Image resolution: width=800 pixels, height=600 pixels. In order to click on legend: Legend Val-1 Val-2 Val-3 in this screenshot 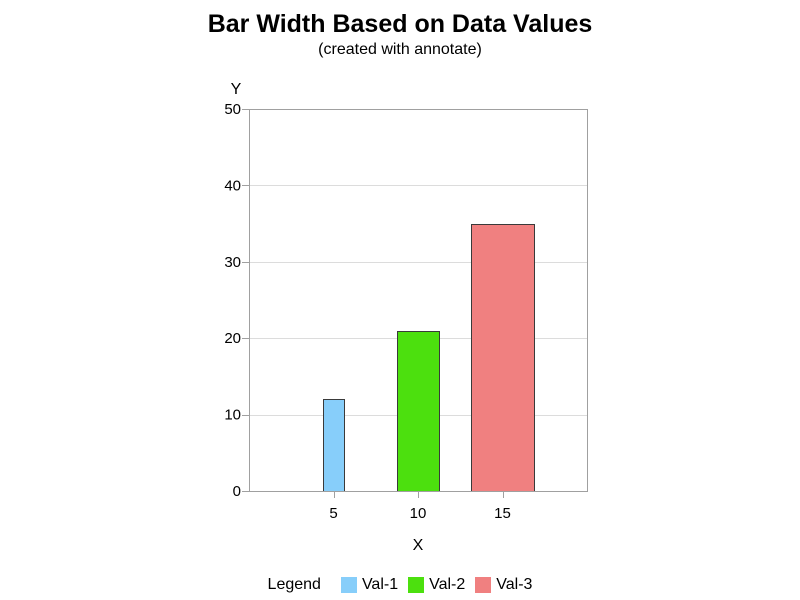, I will do `click(400, 585)`.